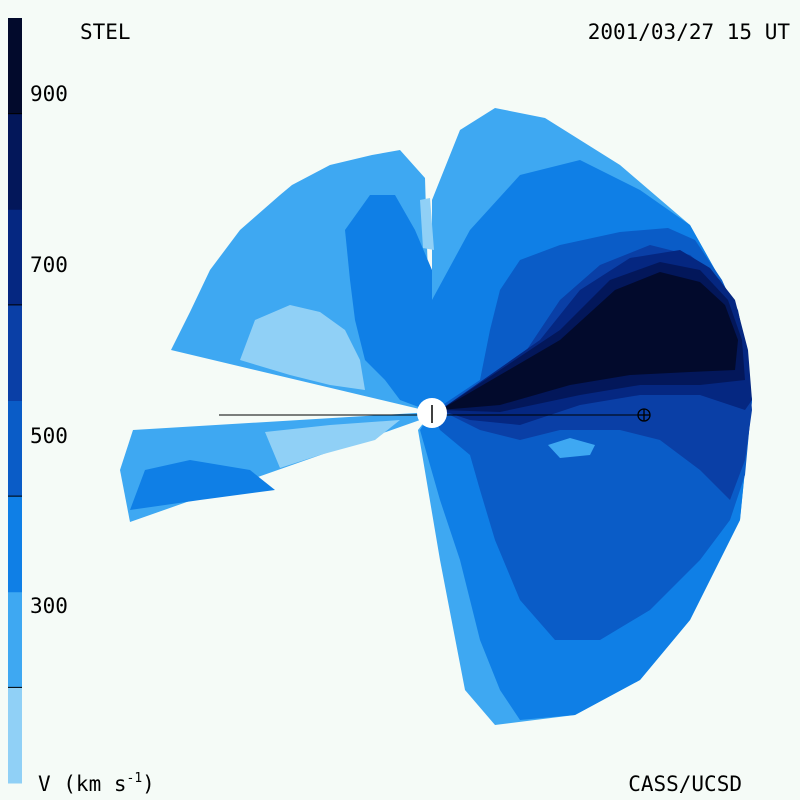 Image resolution: width=800 pixels, height=800 pixels. I want to click on mid-wind-region-upper-left, so click(388, 303).